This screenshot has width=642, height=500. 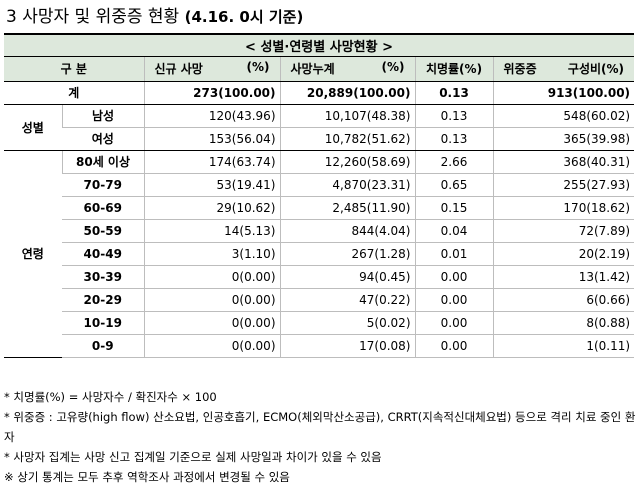 I want to click on cell-severe: 255(27.93), so click(x=563, y=185).